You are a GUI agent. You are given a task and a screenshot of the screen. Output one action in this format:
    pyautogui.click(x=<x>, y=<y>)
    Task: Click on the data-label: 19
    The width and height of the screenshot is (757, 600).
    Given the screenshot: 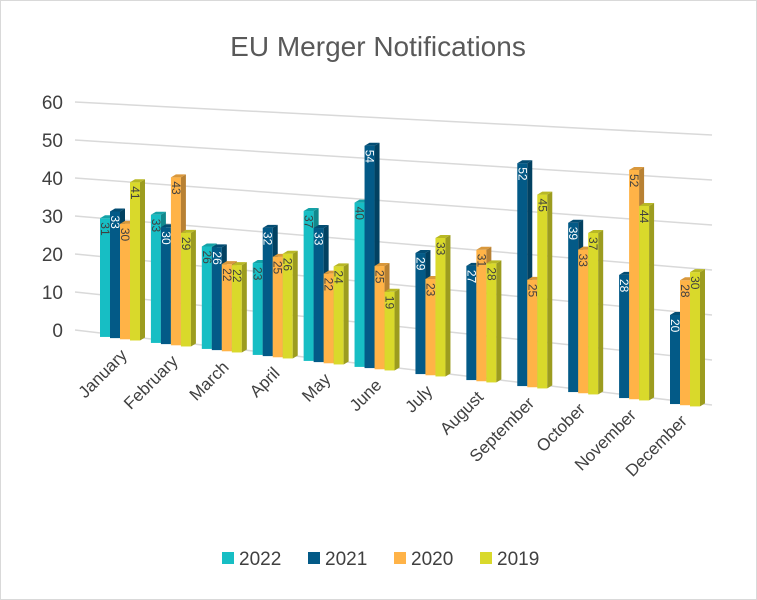 What is the action you would take?
    pyautogui.click(x=390, y=303)
    